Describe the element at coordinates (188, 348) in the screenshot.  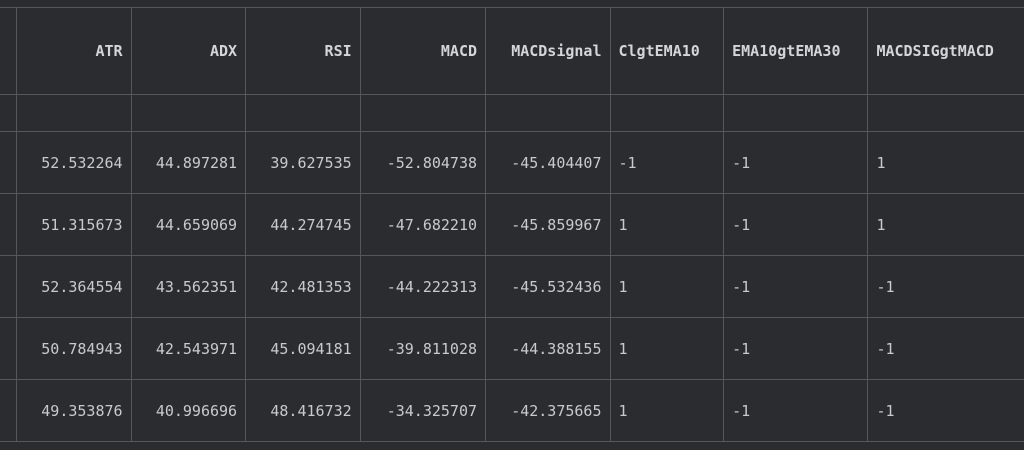
I see `table-cell: 42.543971` at that location.